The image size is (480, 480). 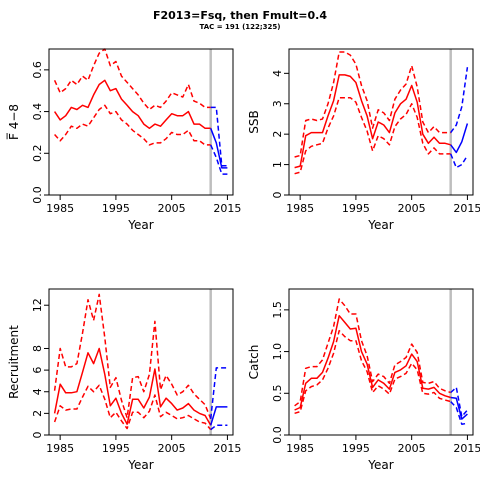 I want to click on y-tick-label: 0.4, so click(x=37, y=112).